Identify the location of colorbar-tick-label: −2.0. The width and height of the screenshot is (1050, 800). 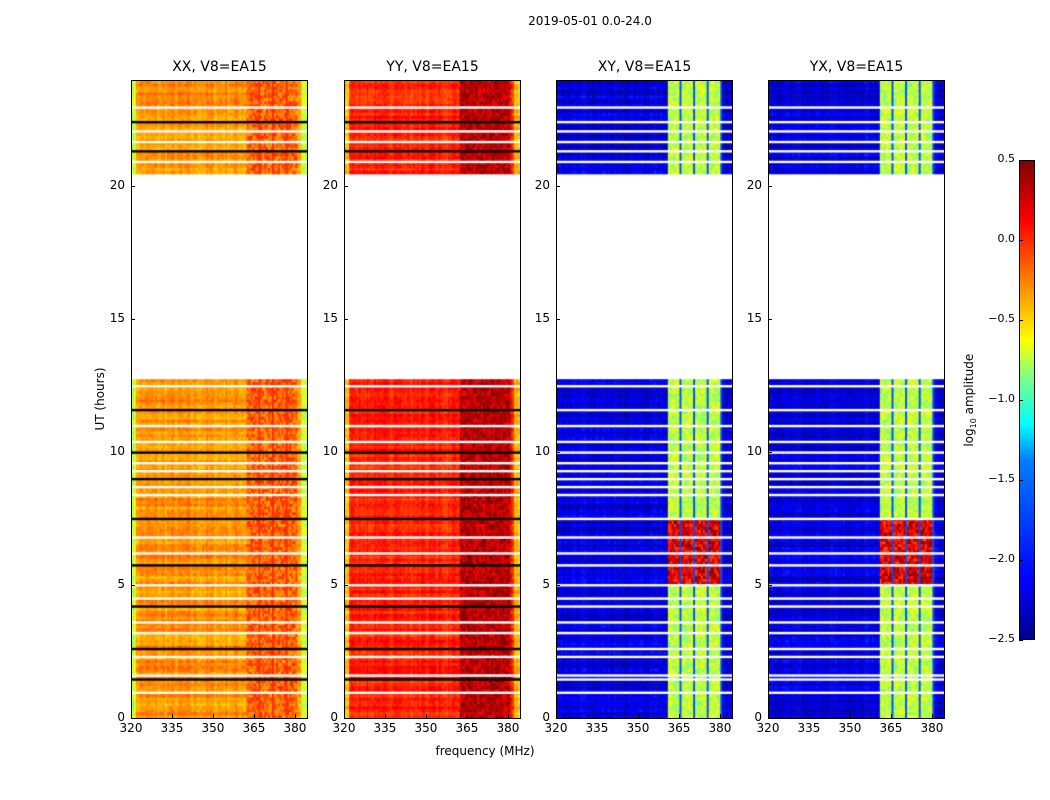
(1001, 558).